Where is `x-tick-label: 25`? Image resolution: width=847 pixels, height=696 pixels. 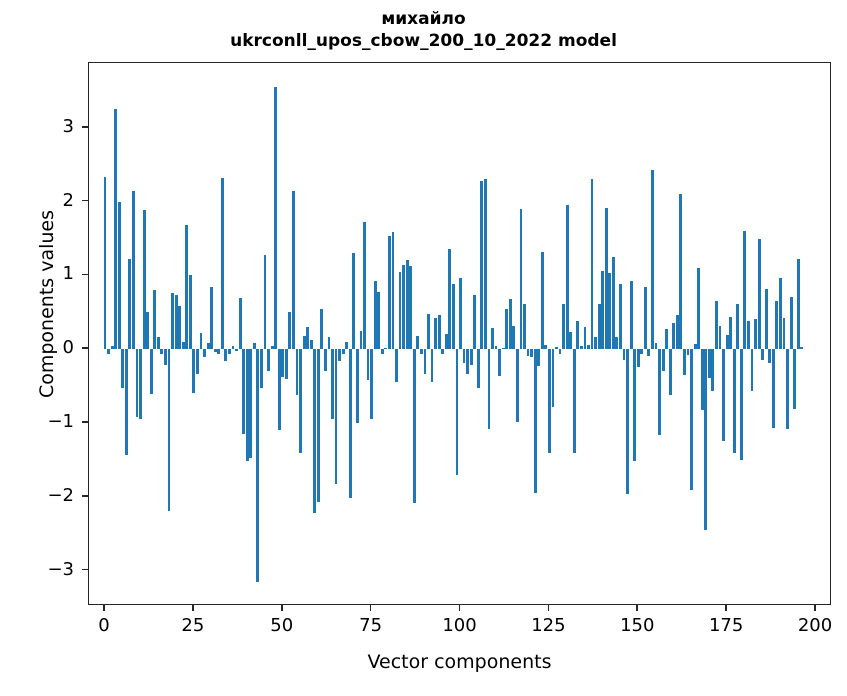
x-tick-label: 25 is located at coordinates (193, 625).